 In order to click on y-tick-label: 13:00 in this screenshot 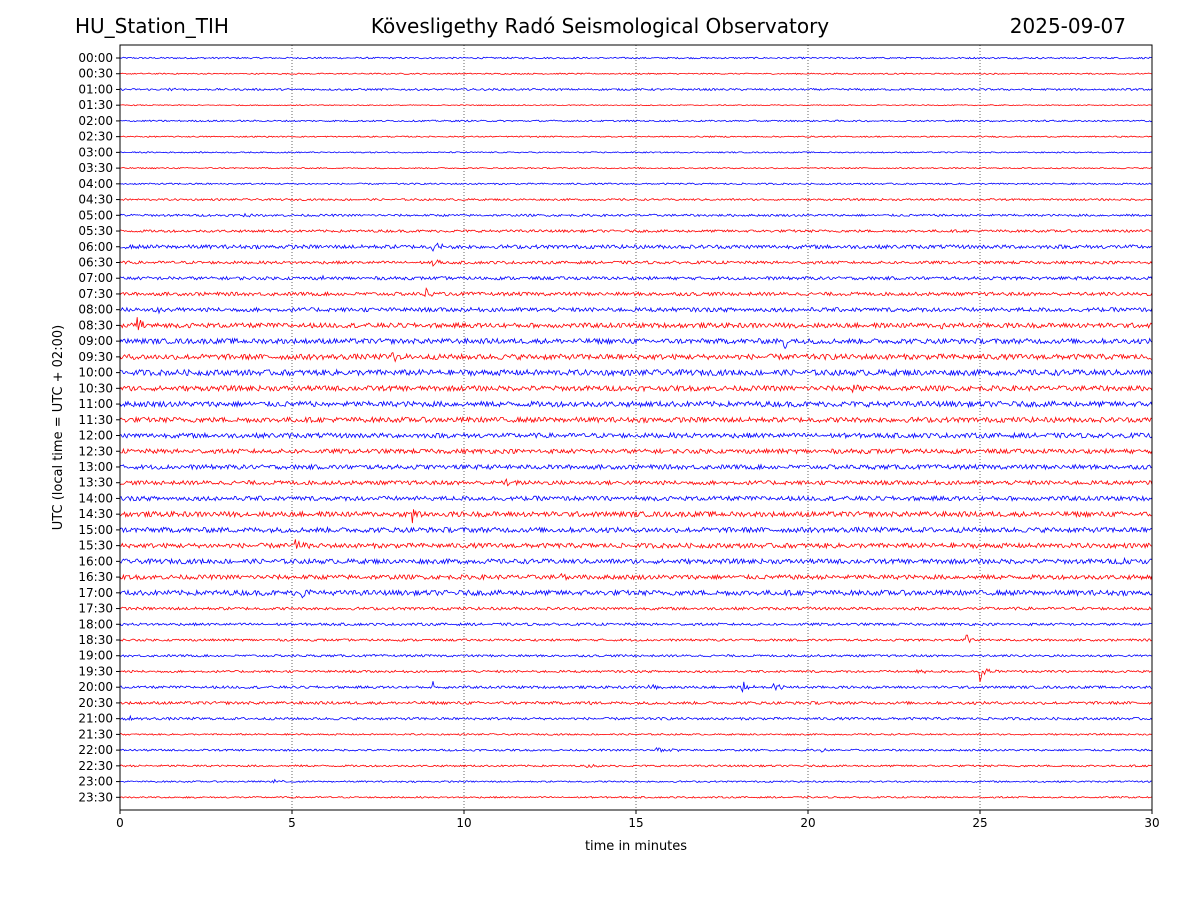, I will do `click(95, 467)`.